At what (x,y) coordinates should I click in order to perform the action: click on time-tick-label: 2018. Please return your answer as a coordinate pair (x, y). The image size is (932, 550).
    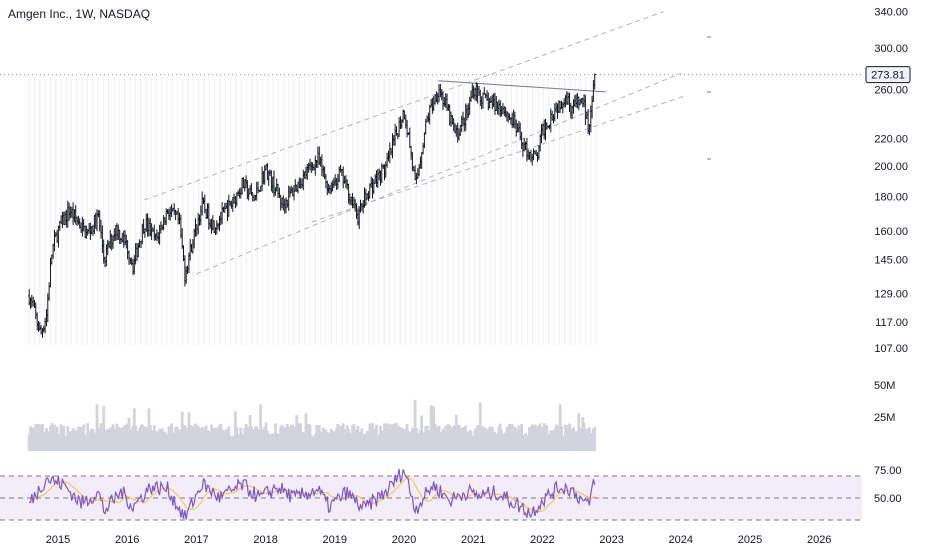
    Looking at the image, I should click on (265, 540).